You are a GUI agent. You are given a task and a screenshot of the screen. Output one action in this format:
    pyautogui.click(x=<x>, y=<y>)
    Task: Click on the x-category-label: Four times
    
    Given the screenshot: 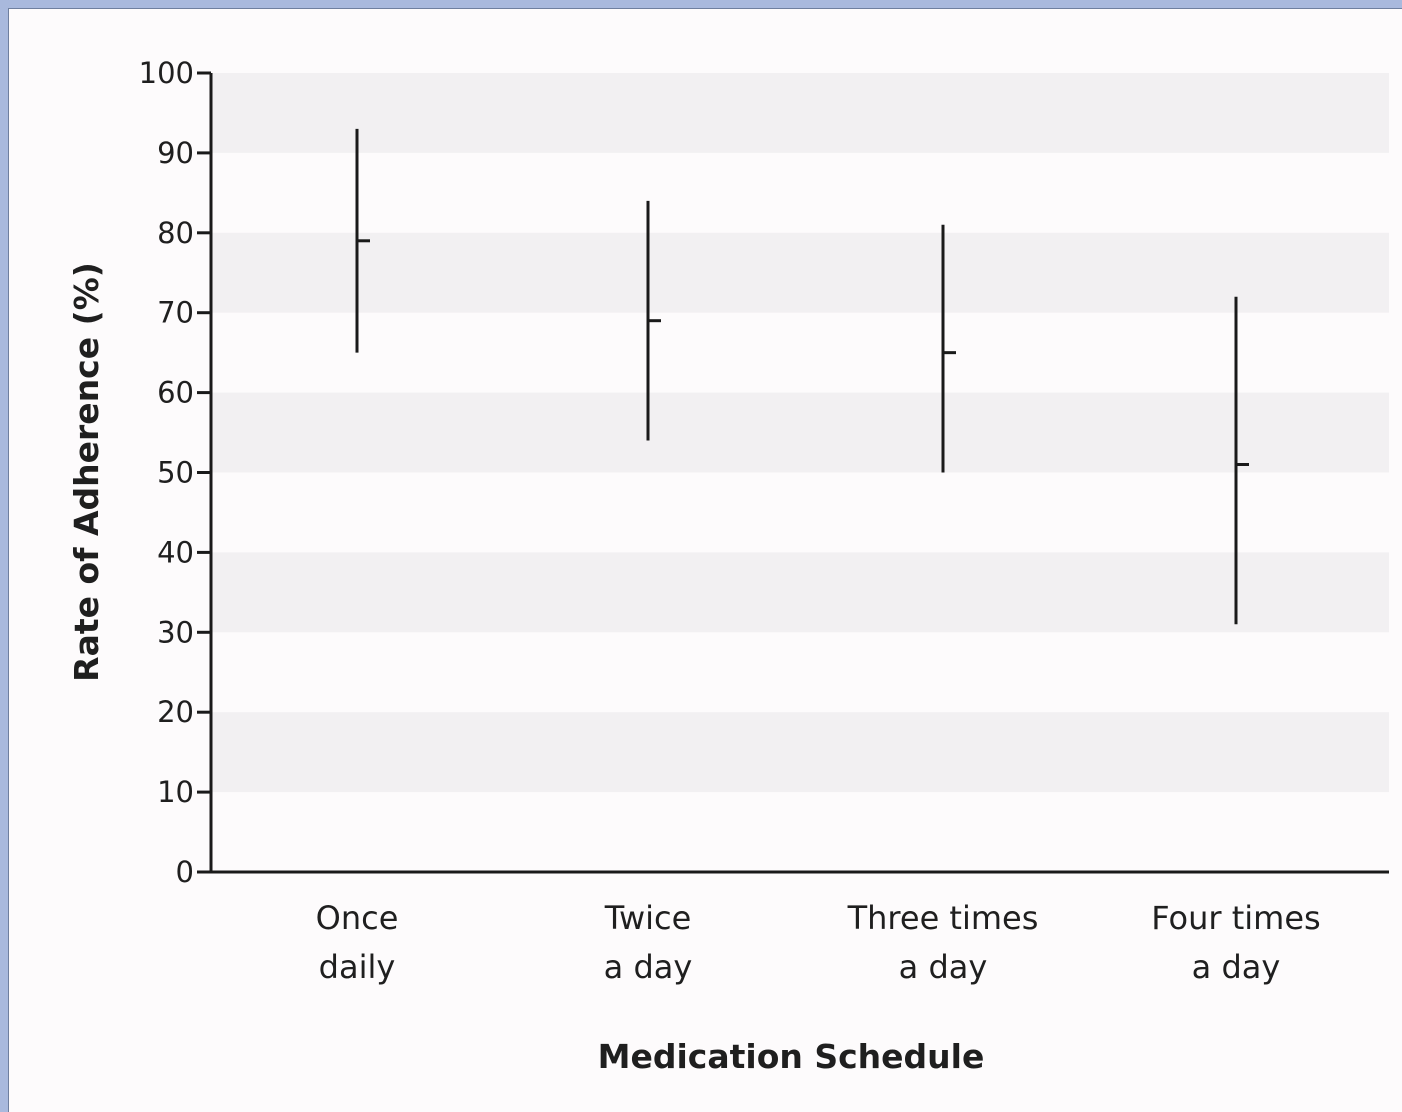 What is the action you would take?
    pyautogui.click(x=1235, y=918)
    